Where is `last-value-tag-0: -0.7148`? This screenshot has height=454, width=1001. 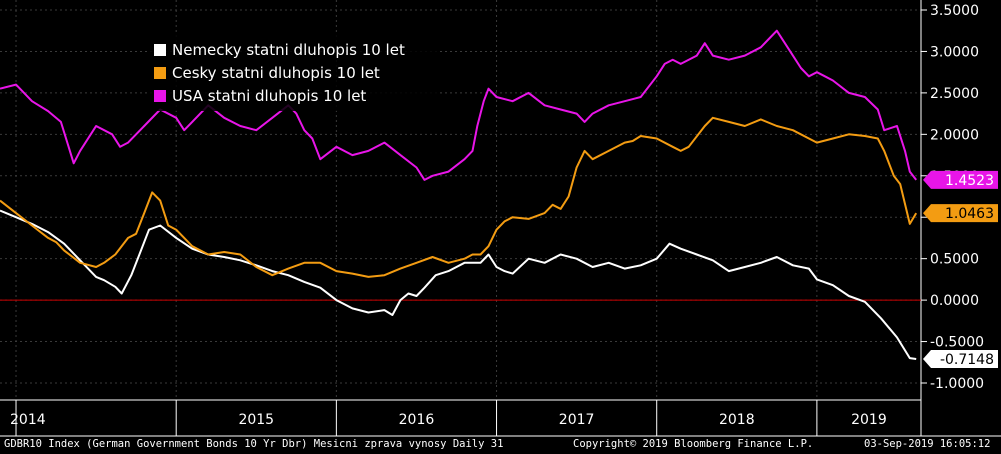 last-value-tag-0: -0.7148 is located at coordinates (960, 358).